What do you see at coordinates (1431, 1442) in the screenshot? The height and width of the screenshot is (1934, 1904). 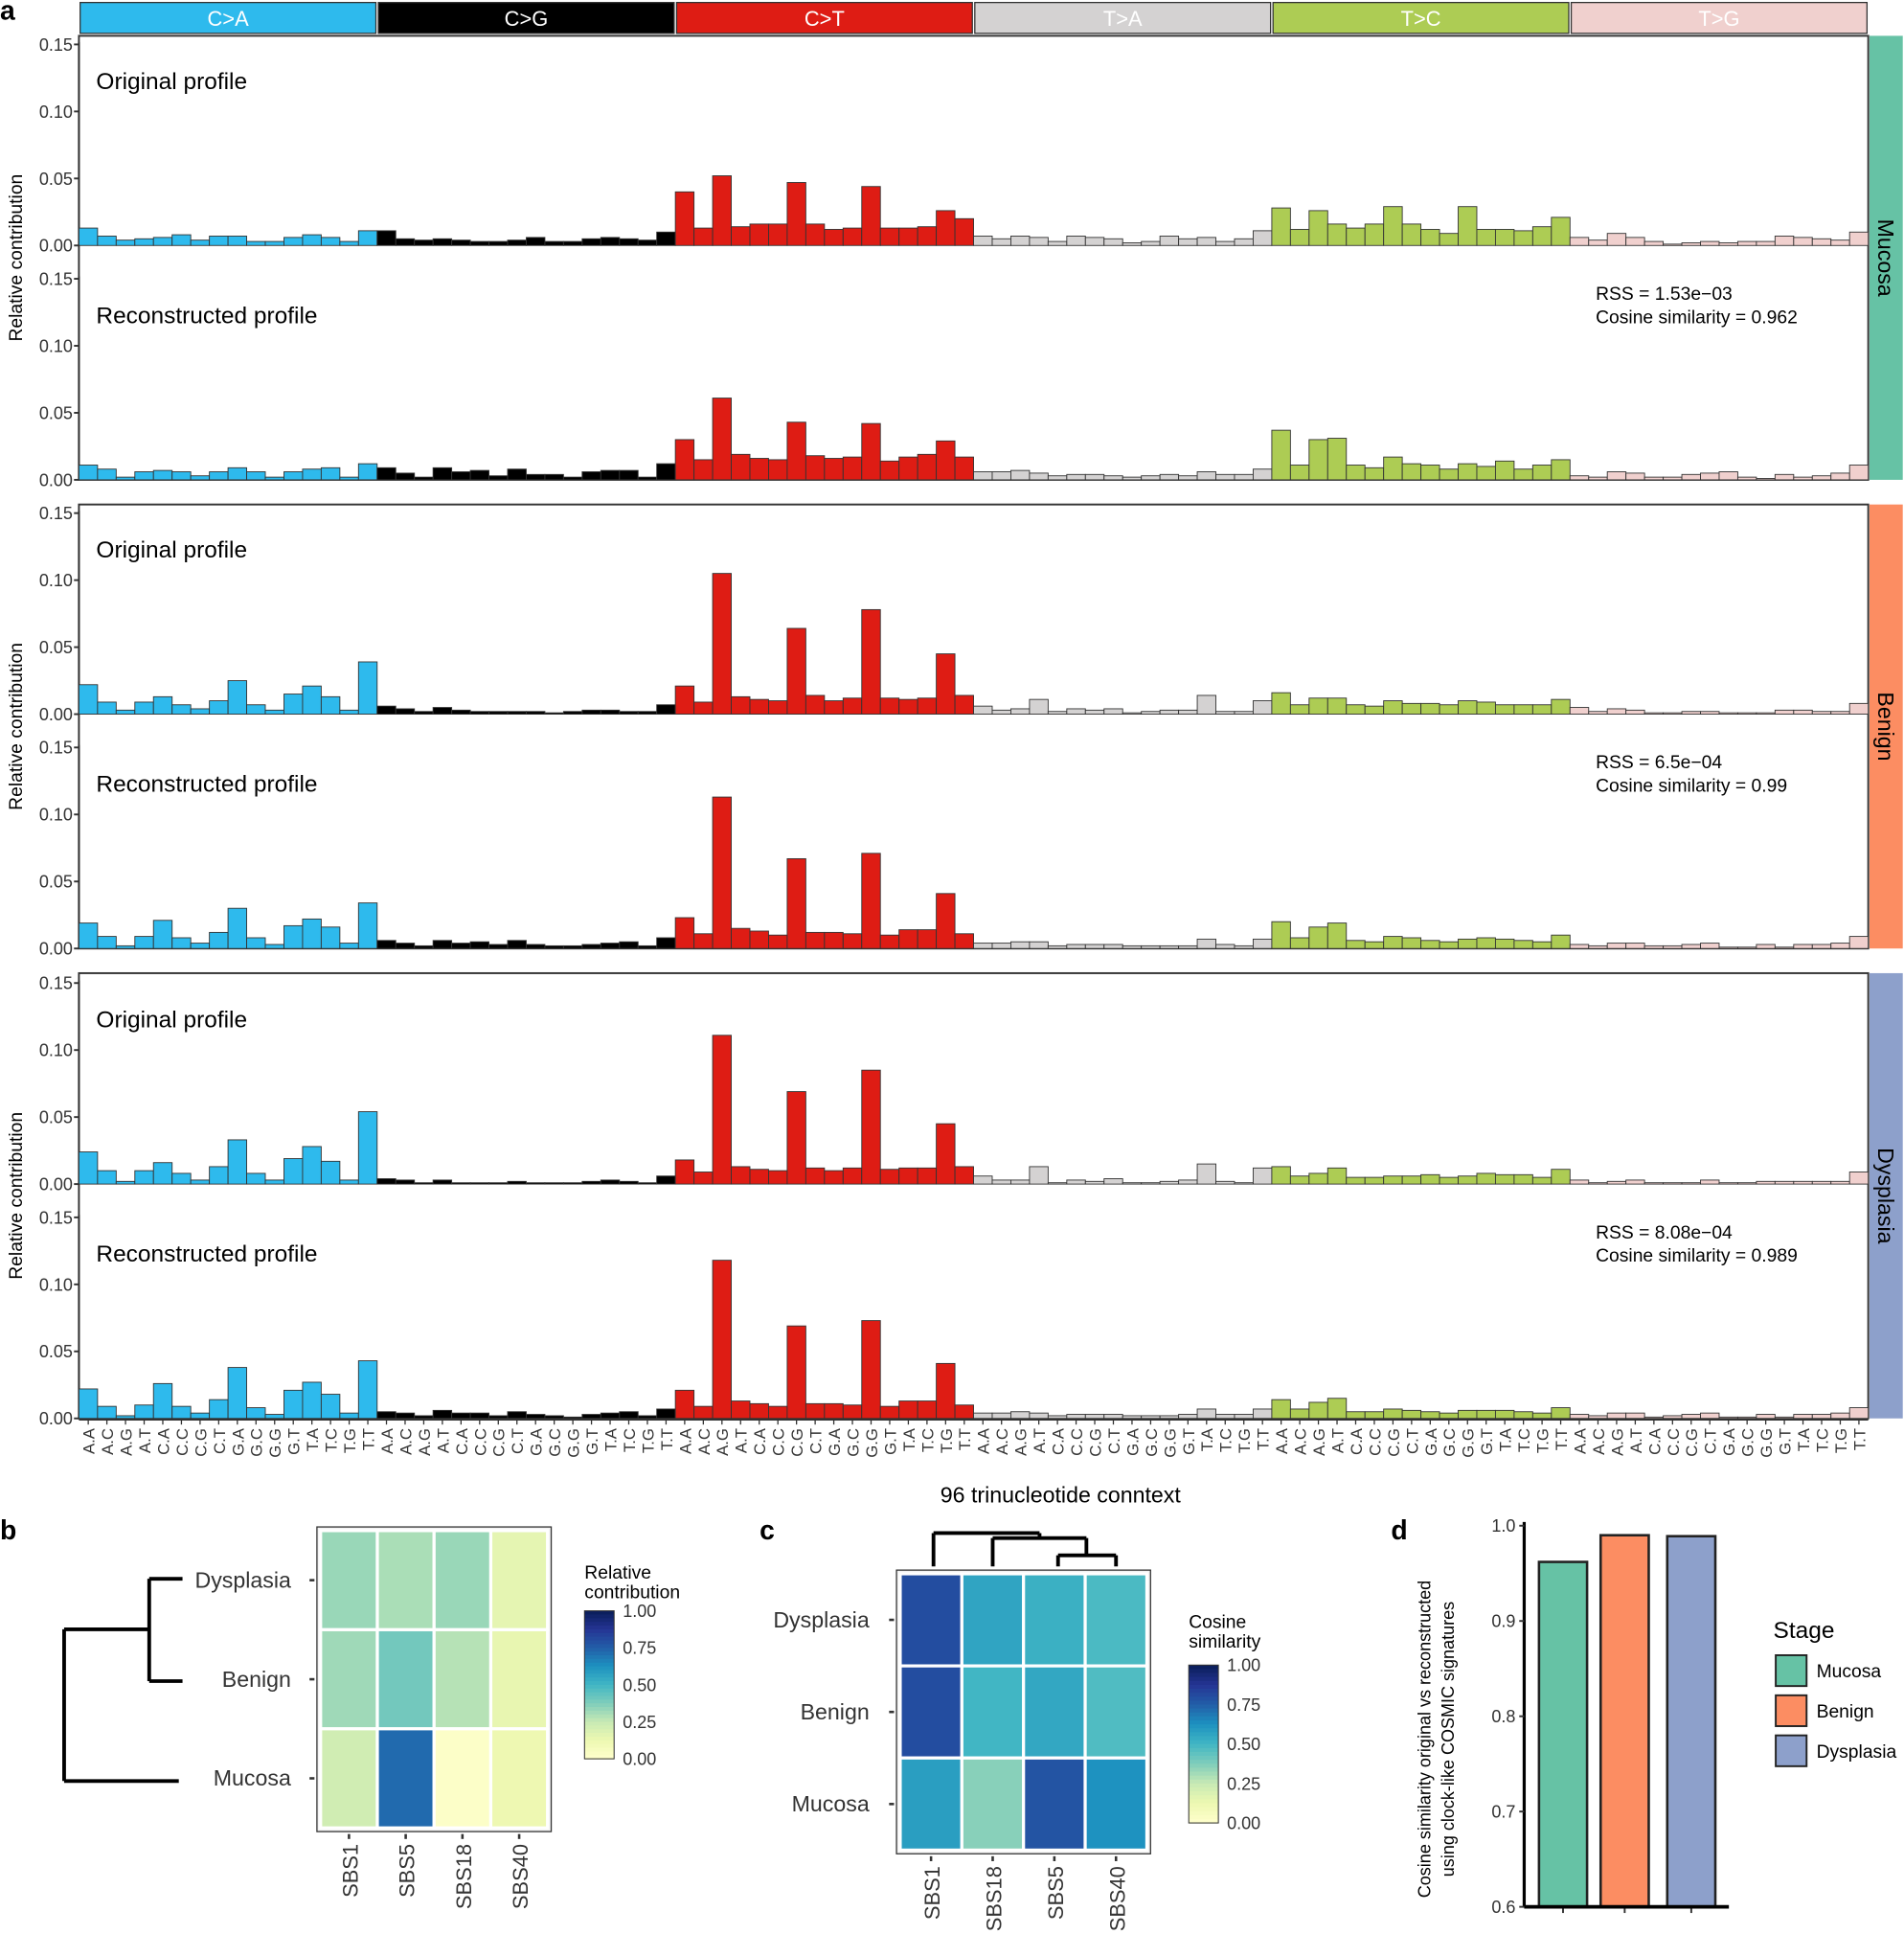 I see `x-tick-label: G.A` at bounding box center [1431, 1442].